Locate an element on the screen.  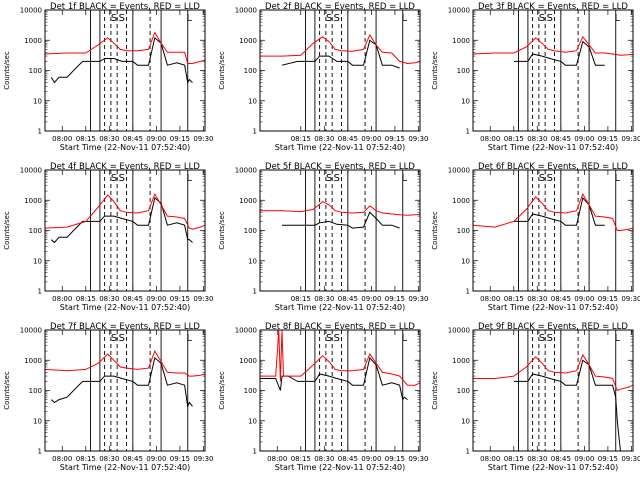
x-axis-label-6: Start Time (22-Nov-11 07:52:40) is located at coordinates (553, 307).